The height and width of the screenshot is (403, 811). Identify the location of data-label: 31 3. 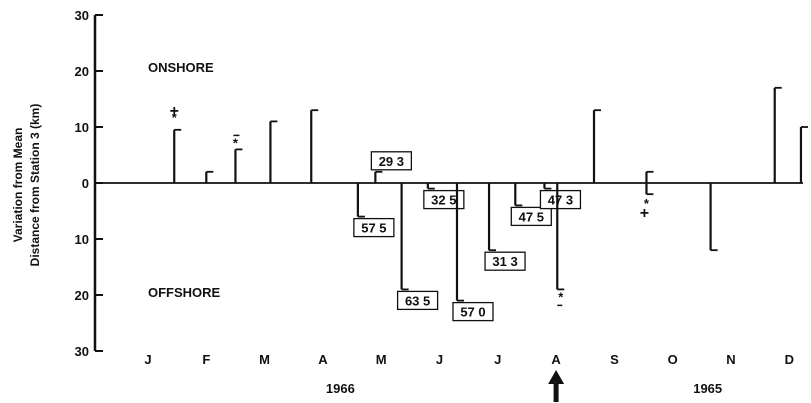
(504, 261).